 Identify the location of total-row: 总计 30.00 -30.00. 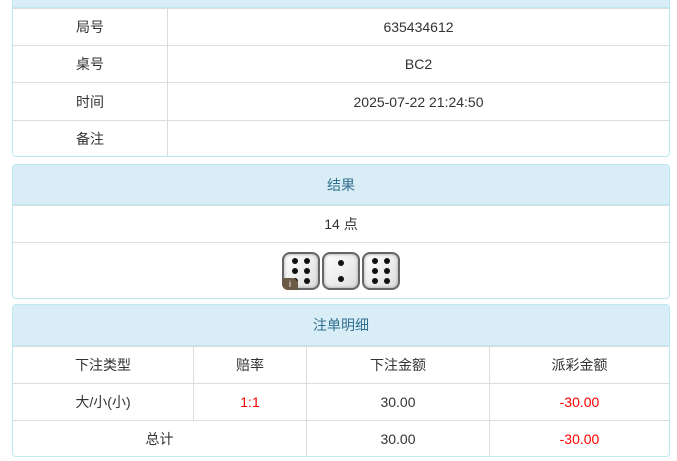
(341, 438).